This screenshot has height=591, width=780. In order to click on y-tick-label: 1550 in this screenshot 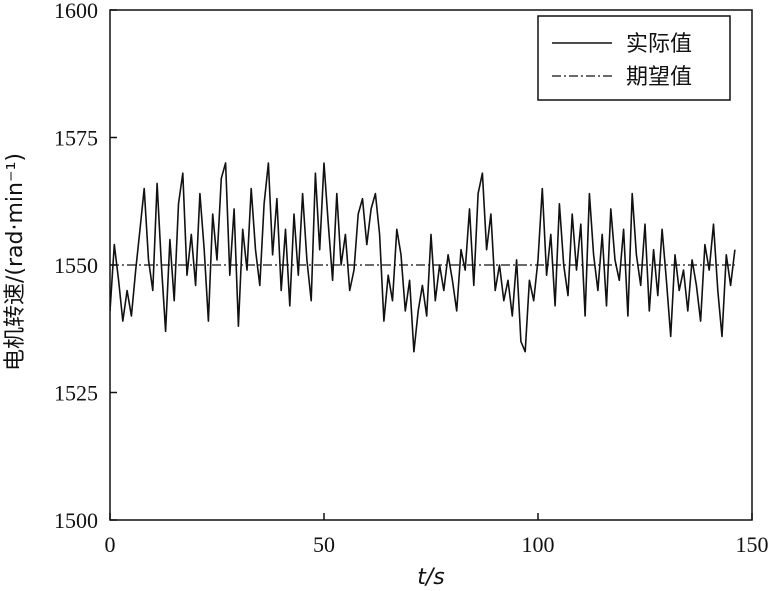, I will do `click(76, 265)`.